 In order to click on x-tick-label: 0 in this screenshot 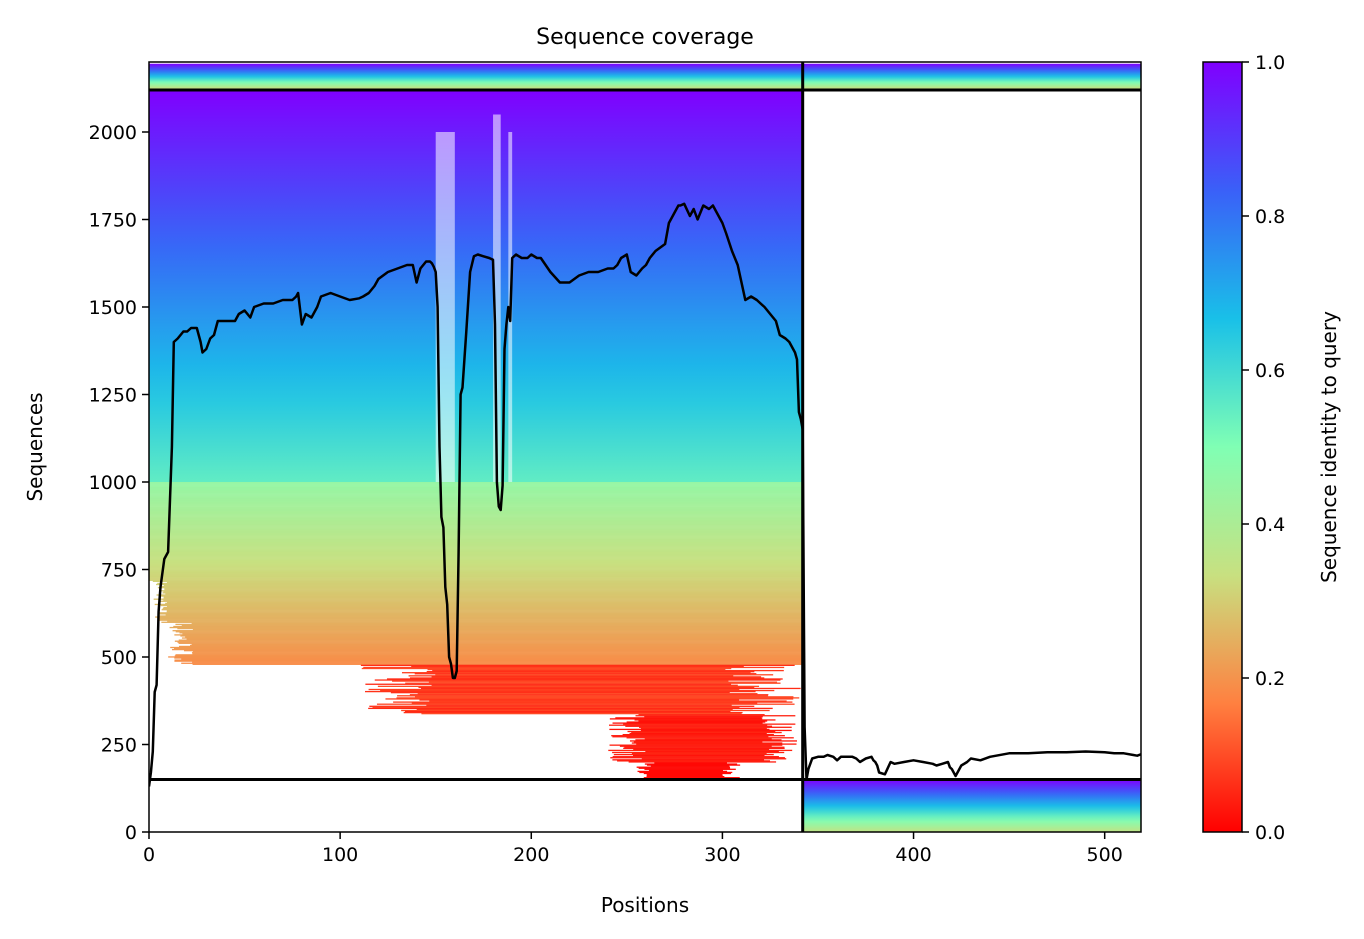, I will do `click(149, 855)`.